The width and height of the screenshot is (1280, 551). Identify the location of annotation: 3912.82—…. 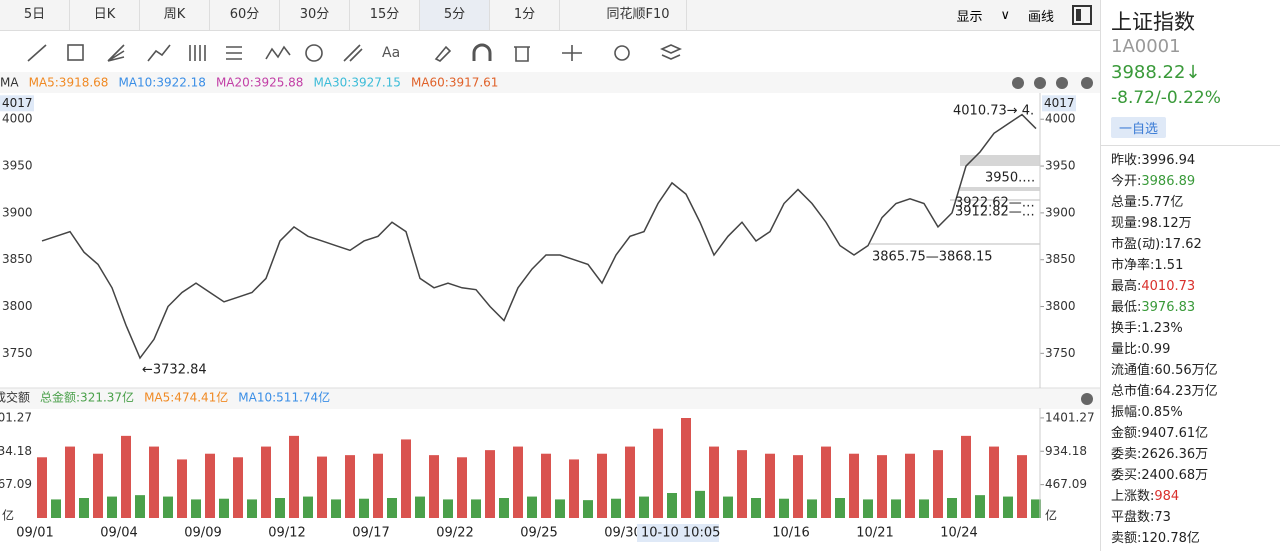
(995, 212).